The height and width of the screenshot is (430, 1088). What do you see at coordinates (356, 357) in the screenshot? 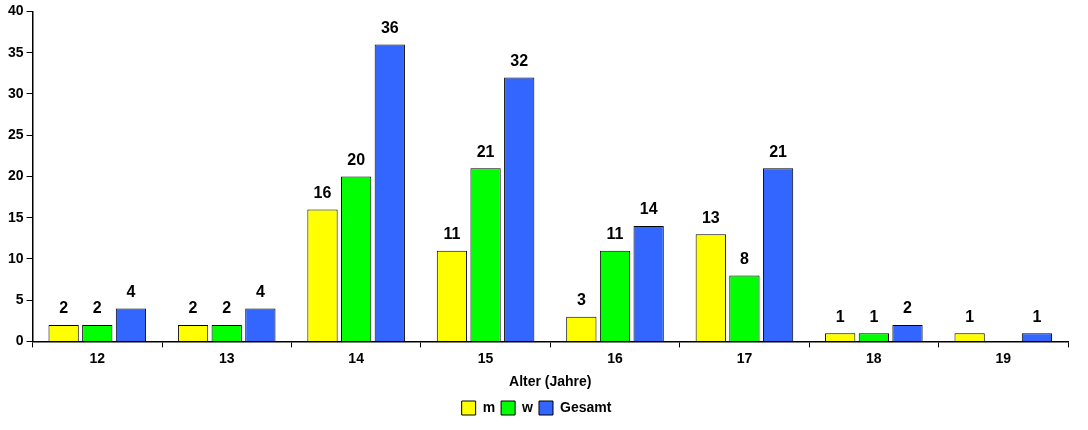
I see `x-tick-label: 14` at bounding box center [356, 357].